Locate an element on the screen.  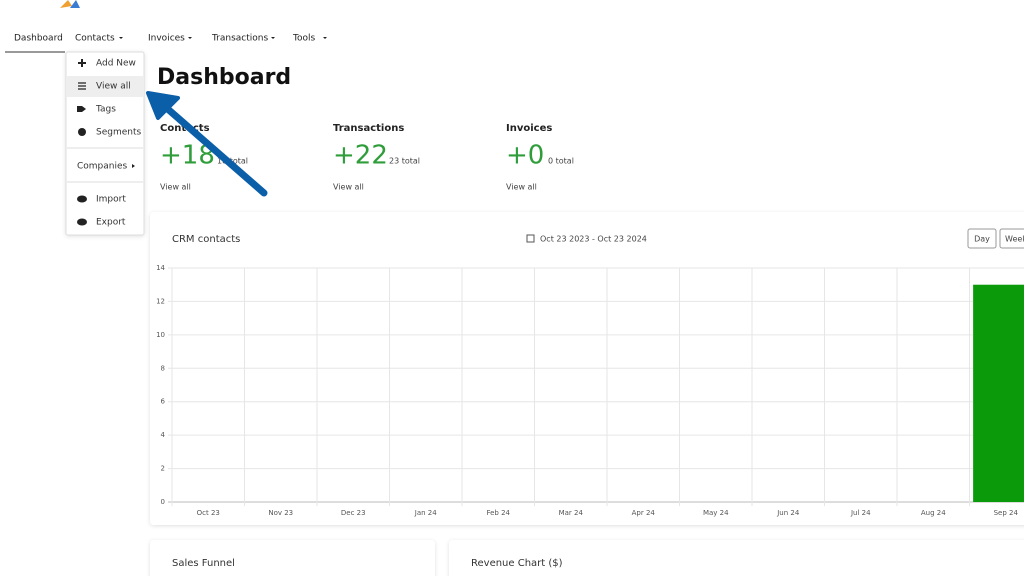
menu-item: Import is located at coordinates (111, 200).